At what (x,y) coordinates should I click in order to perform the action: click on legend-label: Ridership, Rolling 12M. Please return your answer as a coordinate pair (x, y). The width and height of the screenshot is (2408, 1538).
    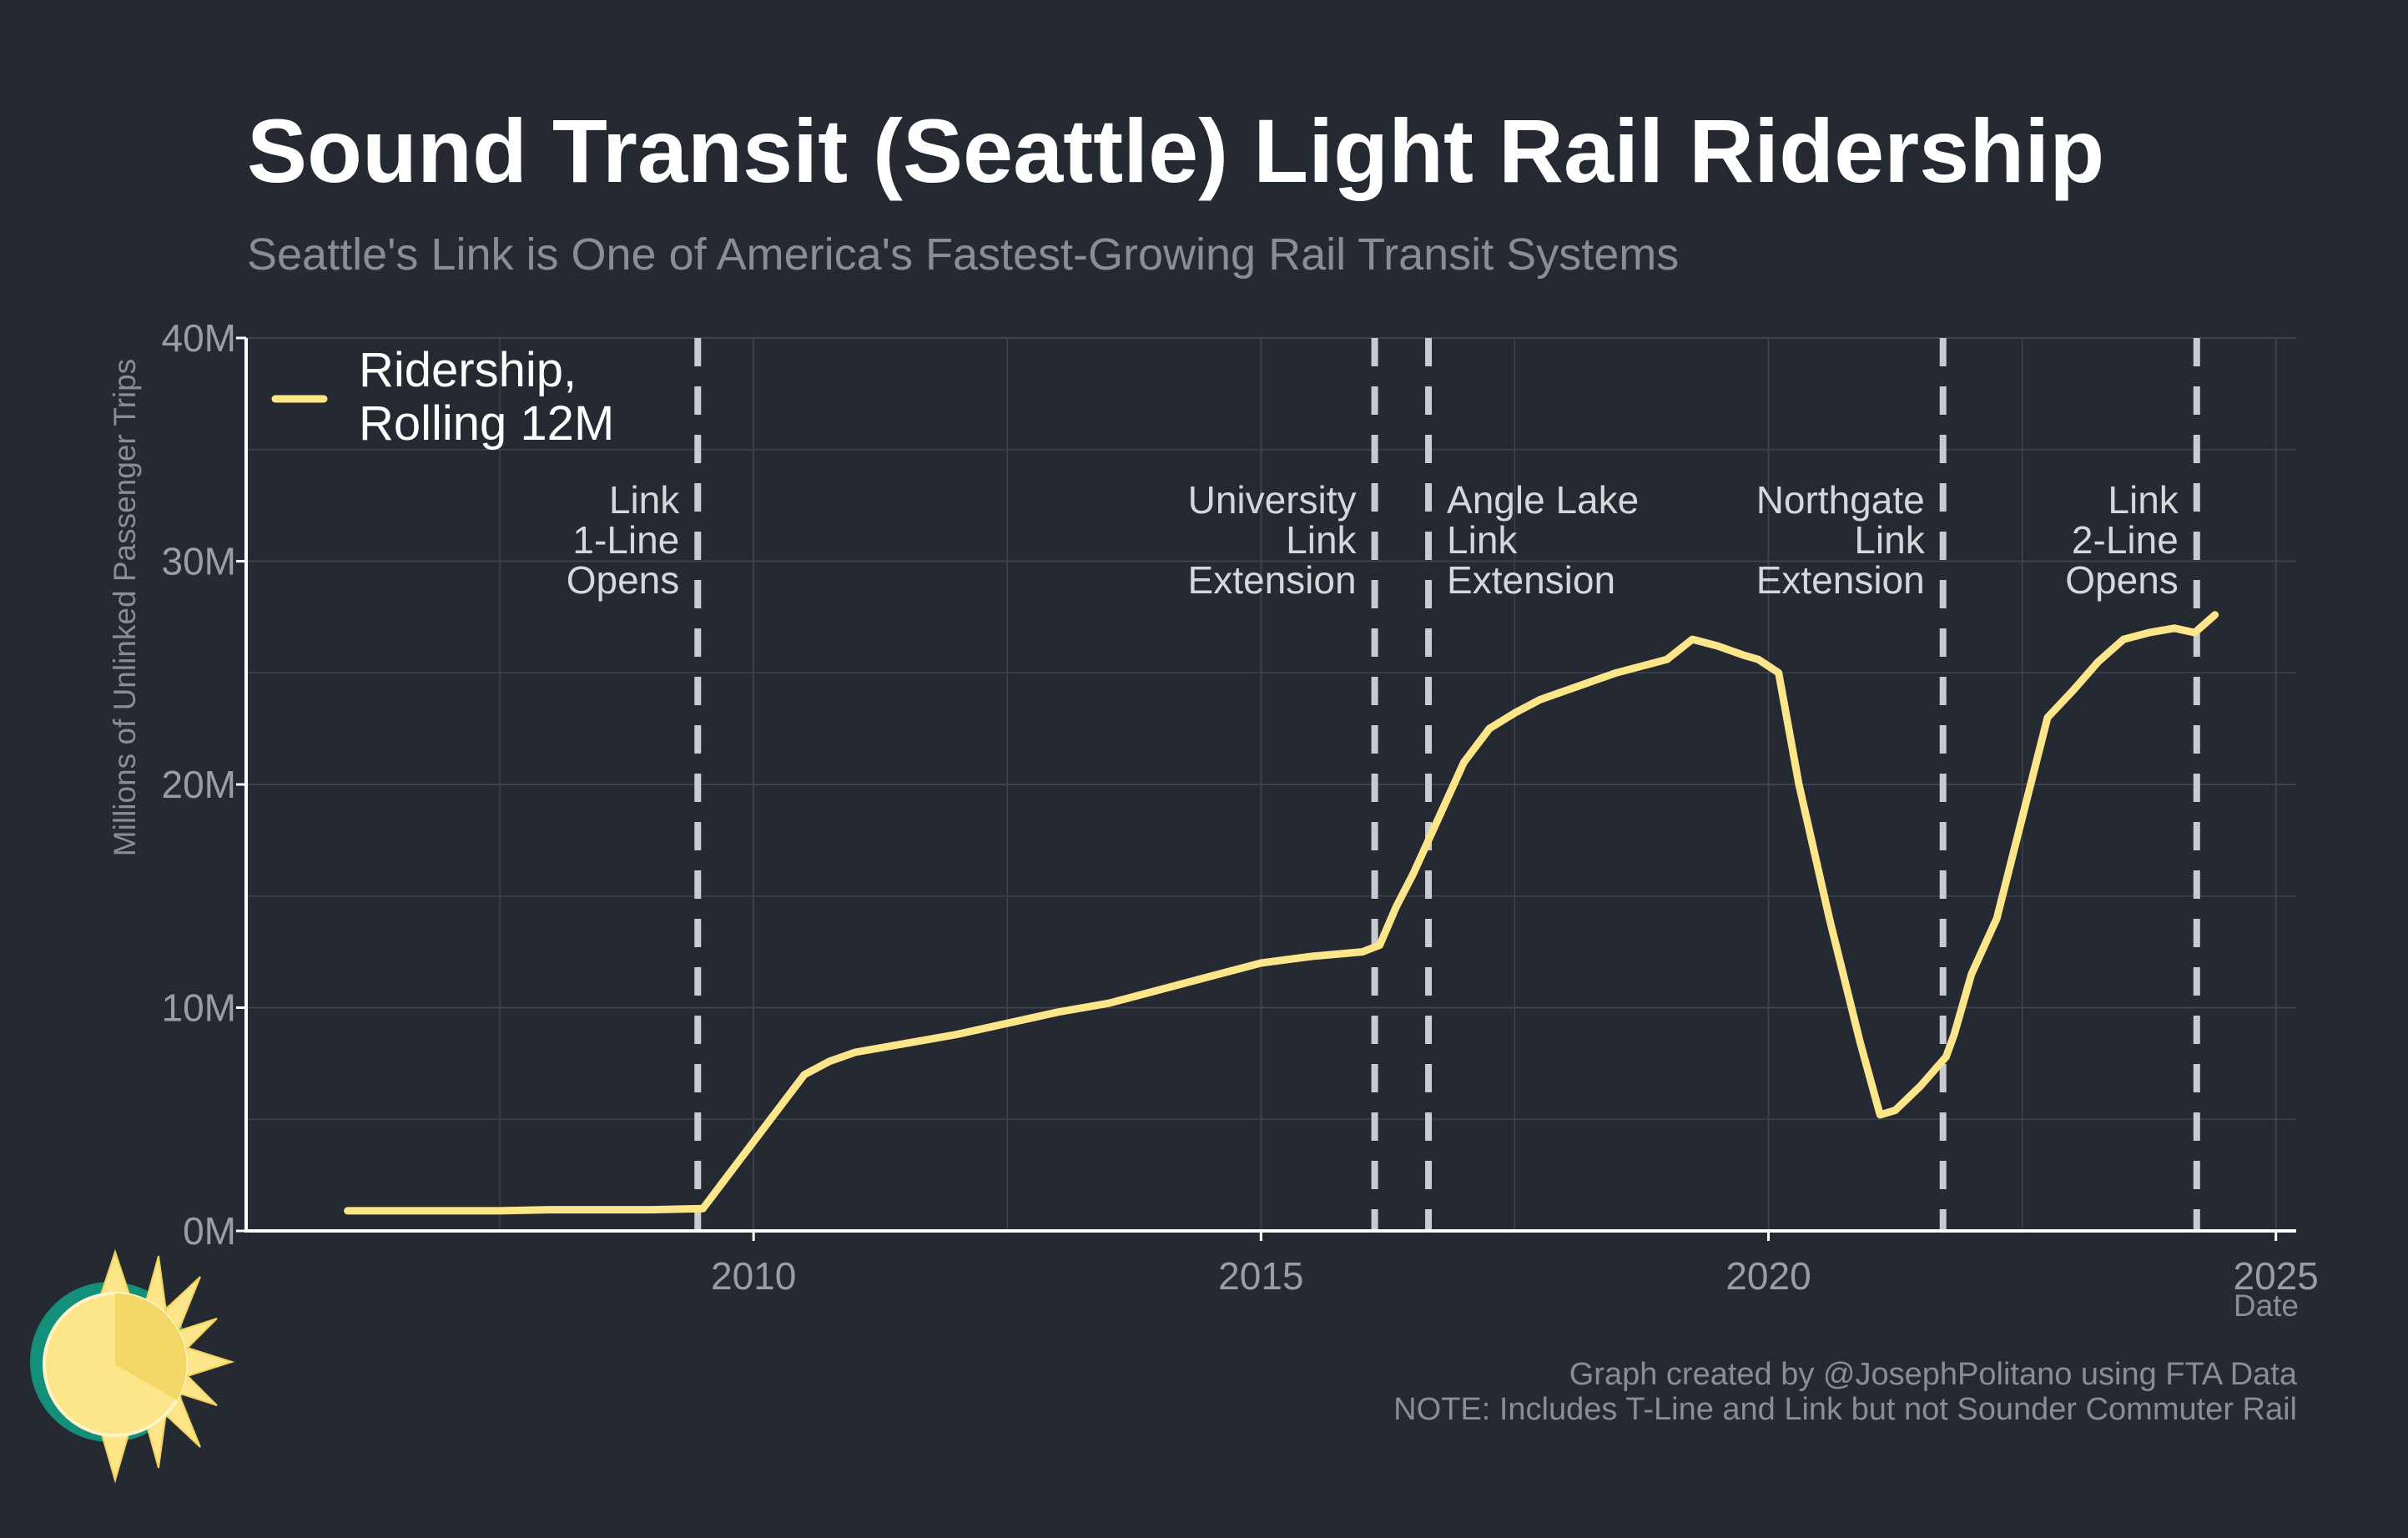
    Looking at the image, I should click on (486, 397).